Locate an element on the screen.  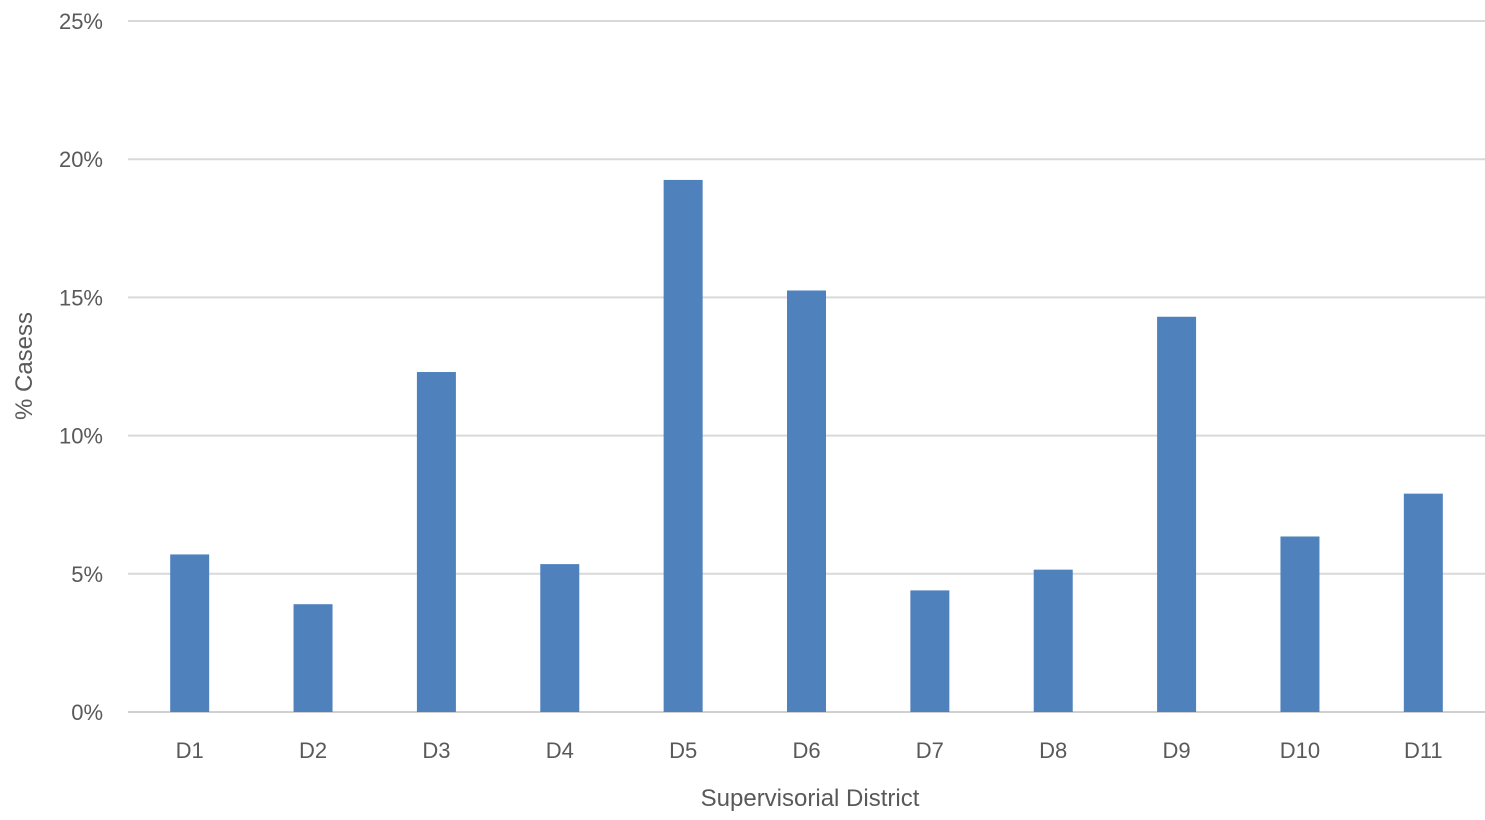
x-tick-label-d8: D8 is located at coordinates (1053, 750).